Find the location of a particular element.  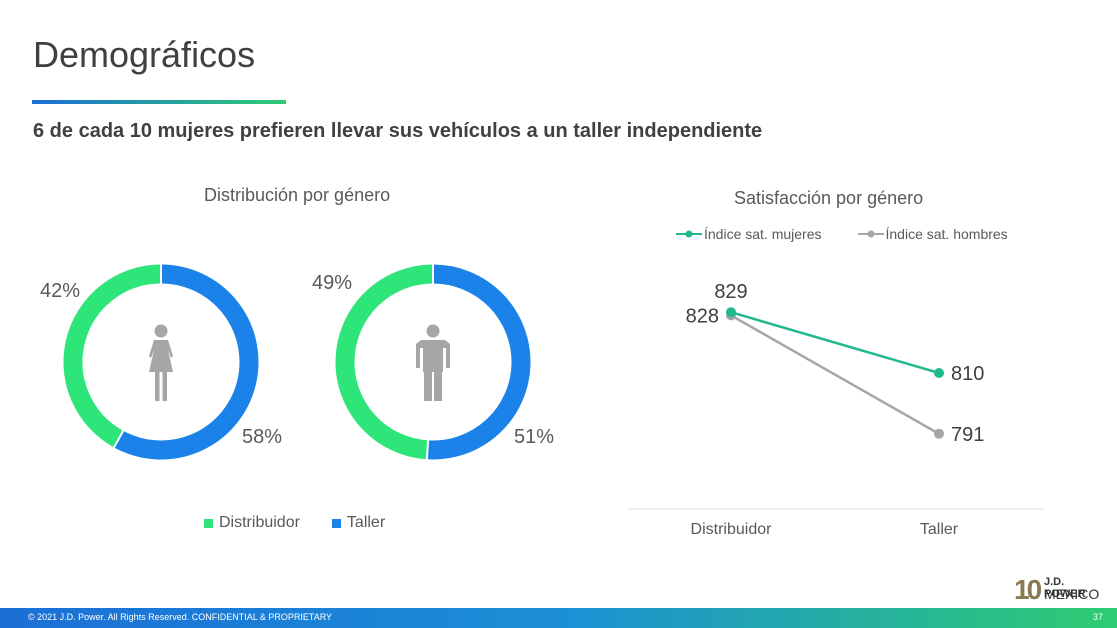

donut-charts: 42% 58% 49% 51% is located at coordinates (297, 362).